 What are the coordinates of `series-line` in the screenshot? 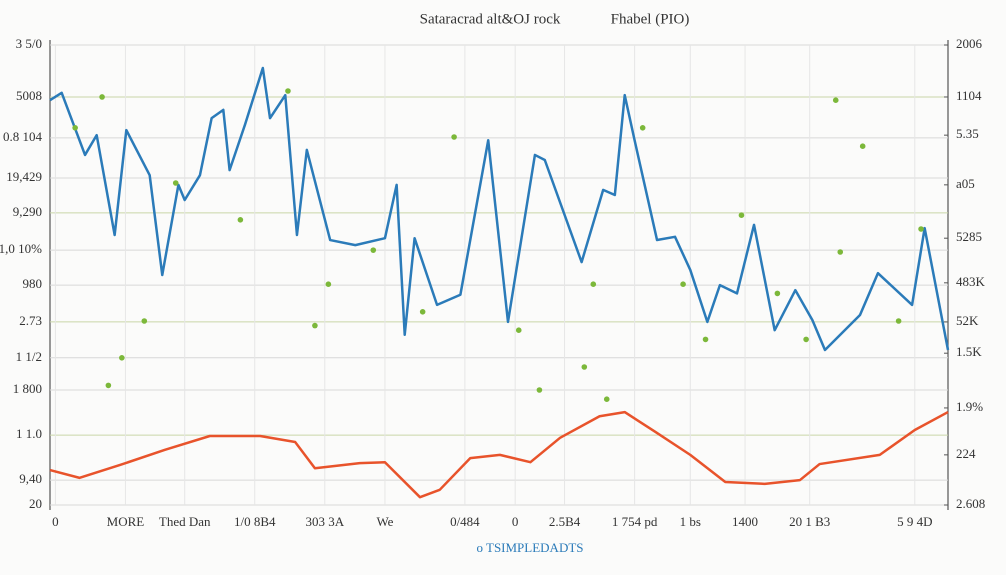 It's located at (499, 454).